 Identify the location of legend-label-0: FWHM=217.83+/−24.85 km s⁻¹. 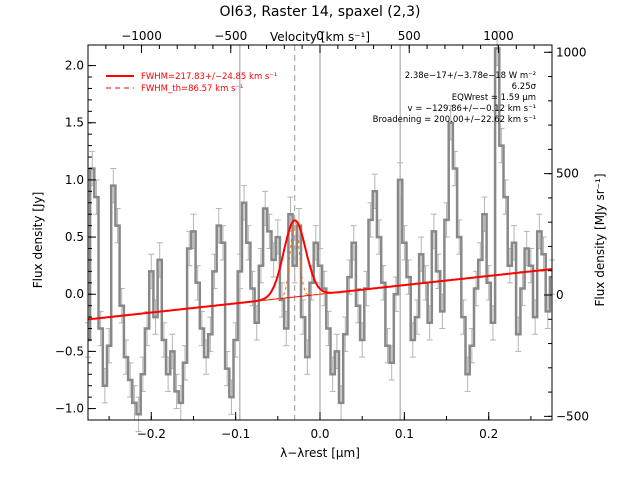
(209, 77).